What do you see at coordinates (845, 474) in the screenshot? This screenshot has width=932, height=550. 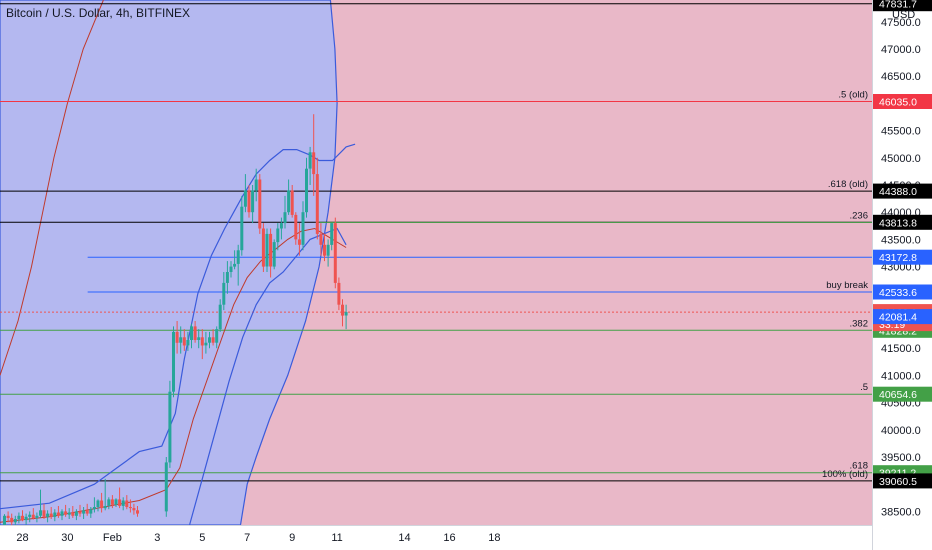 I see `level-label-10: 100% (old)` at bounding box center [845, 474].